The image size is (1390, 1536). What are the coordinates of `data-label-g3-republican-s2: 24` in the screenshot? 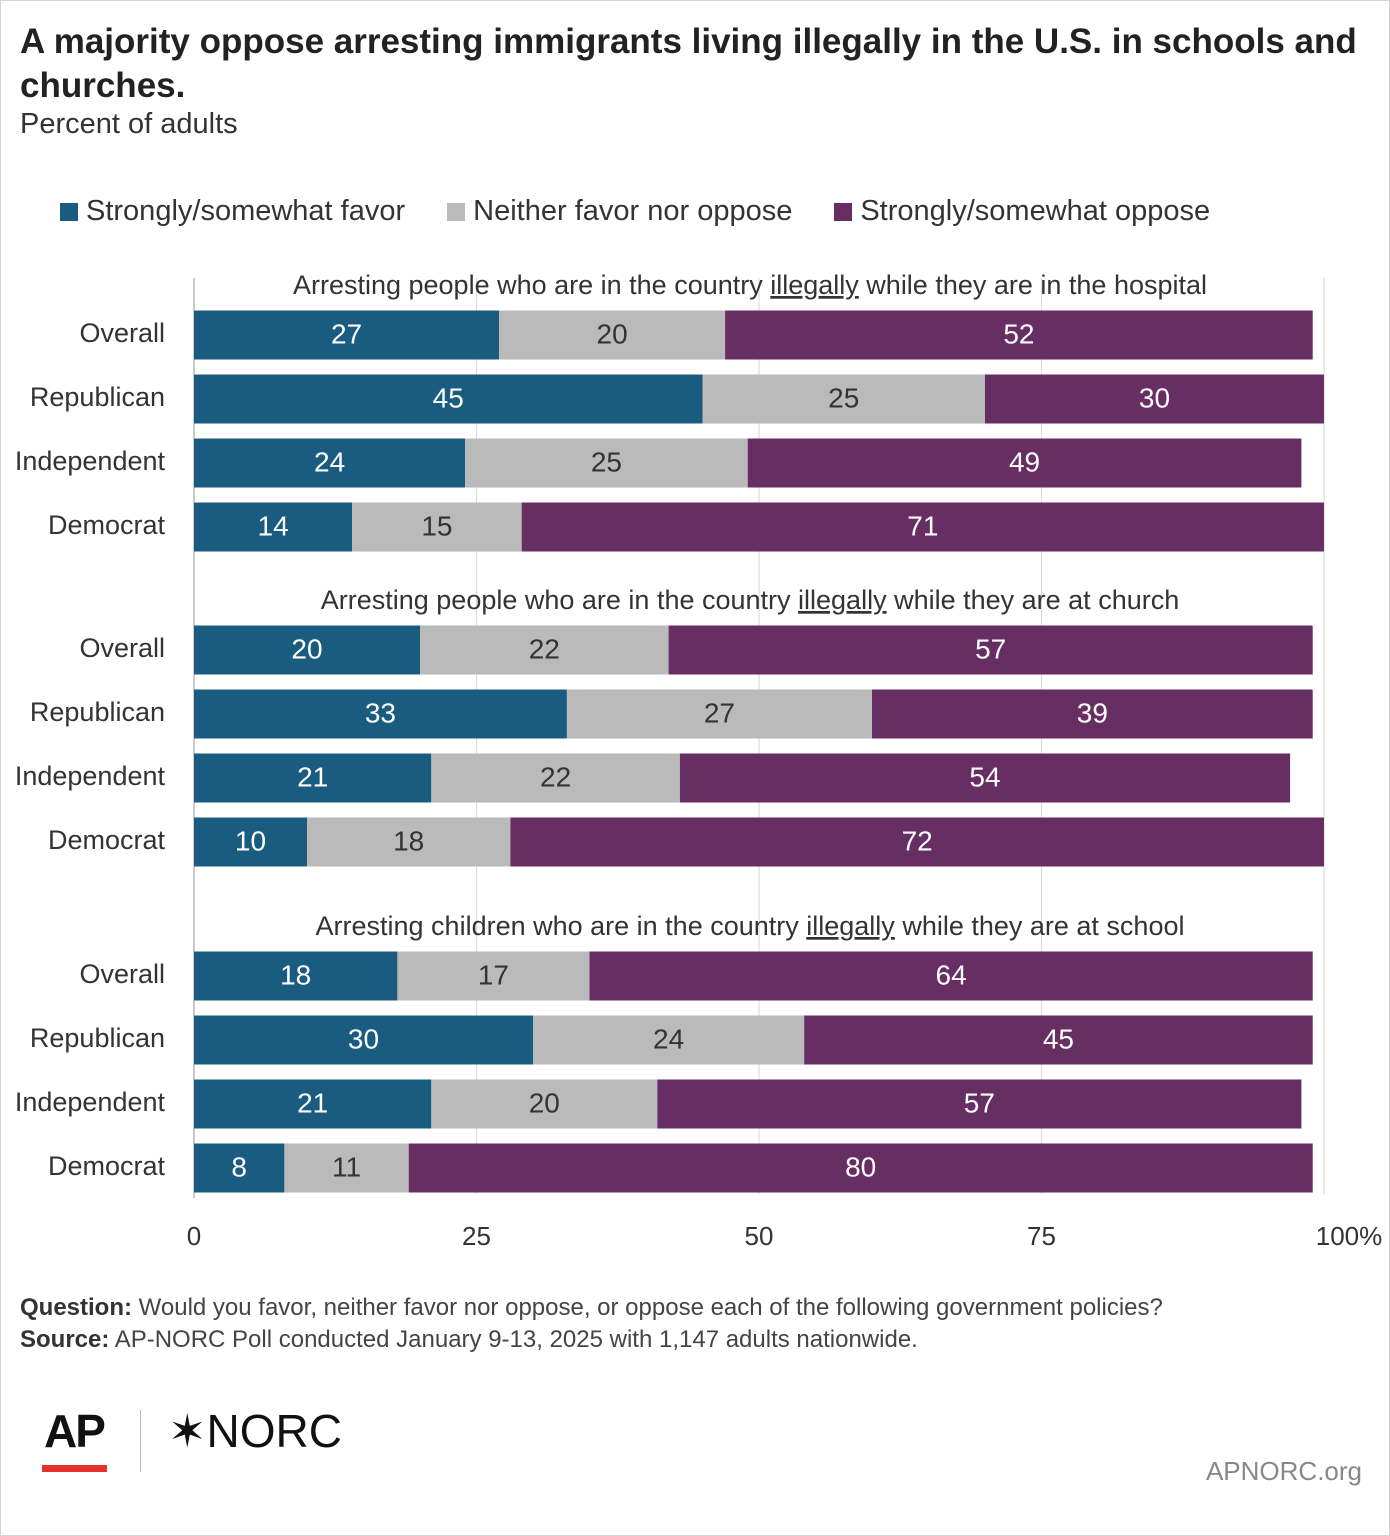 It's located at (668, 1038).